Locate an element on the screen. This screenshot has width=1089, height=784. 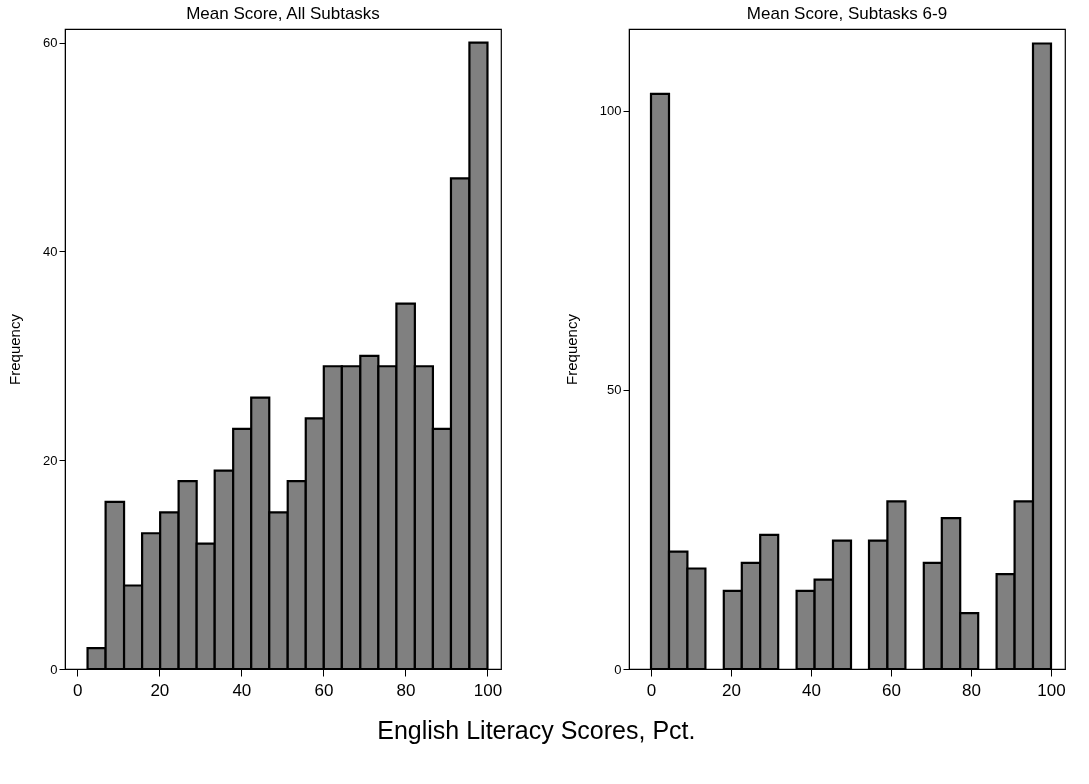
chart-title: Mean Score, Subtasks 6-9 is located at coordinates (847, 13).